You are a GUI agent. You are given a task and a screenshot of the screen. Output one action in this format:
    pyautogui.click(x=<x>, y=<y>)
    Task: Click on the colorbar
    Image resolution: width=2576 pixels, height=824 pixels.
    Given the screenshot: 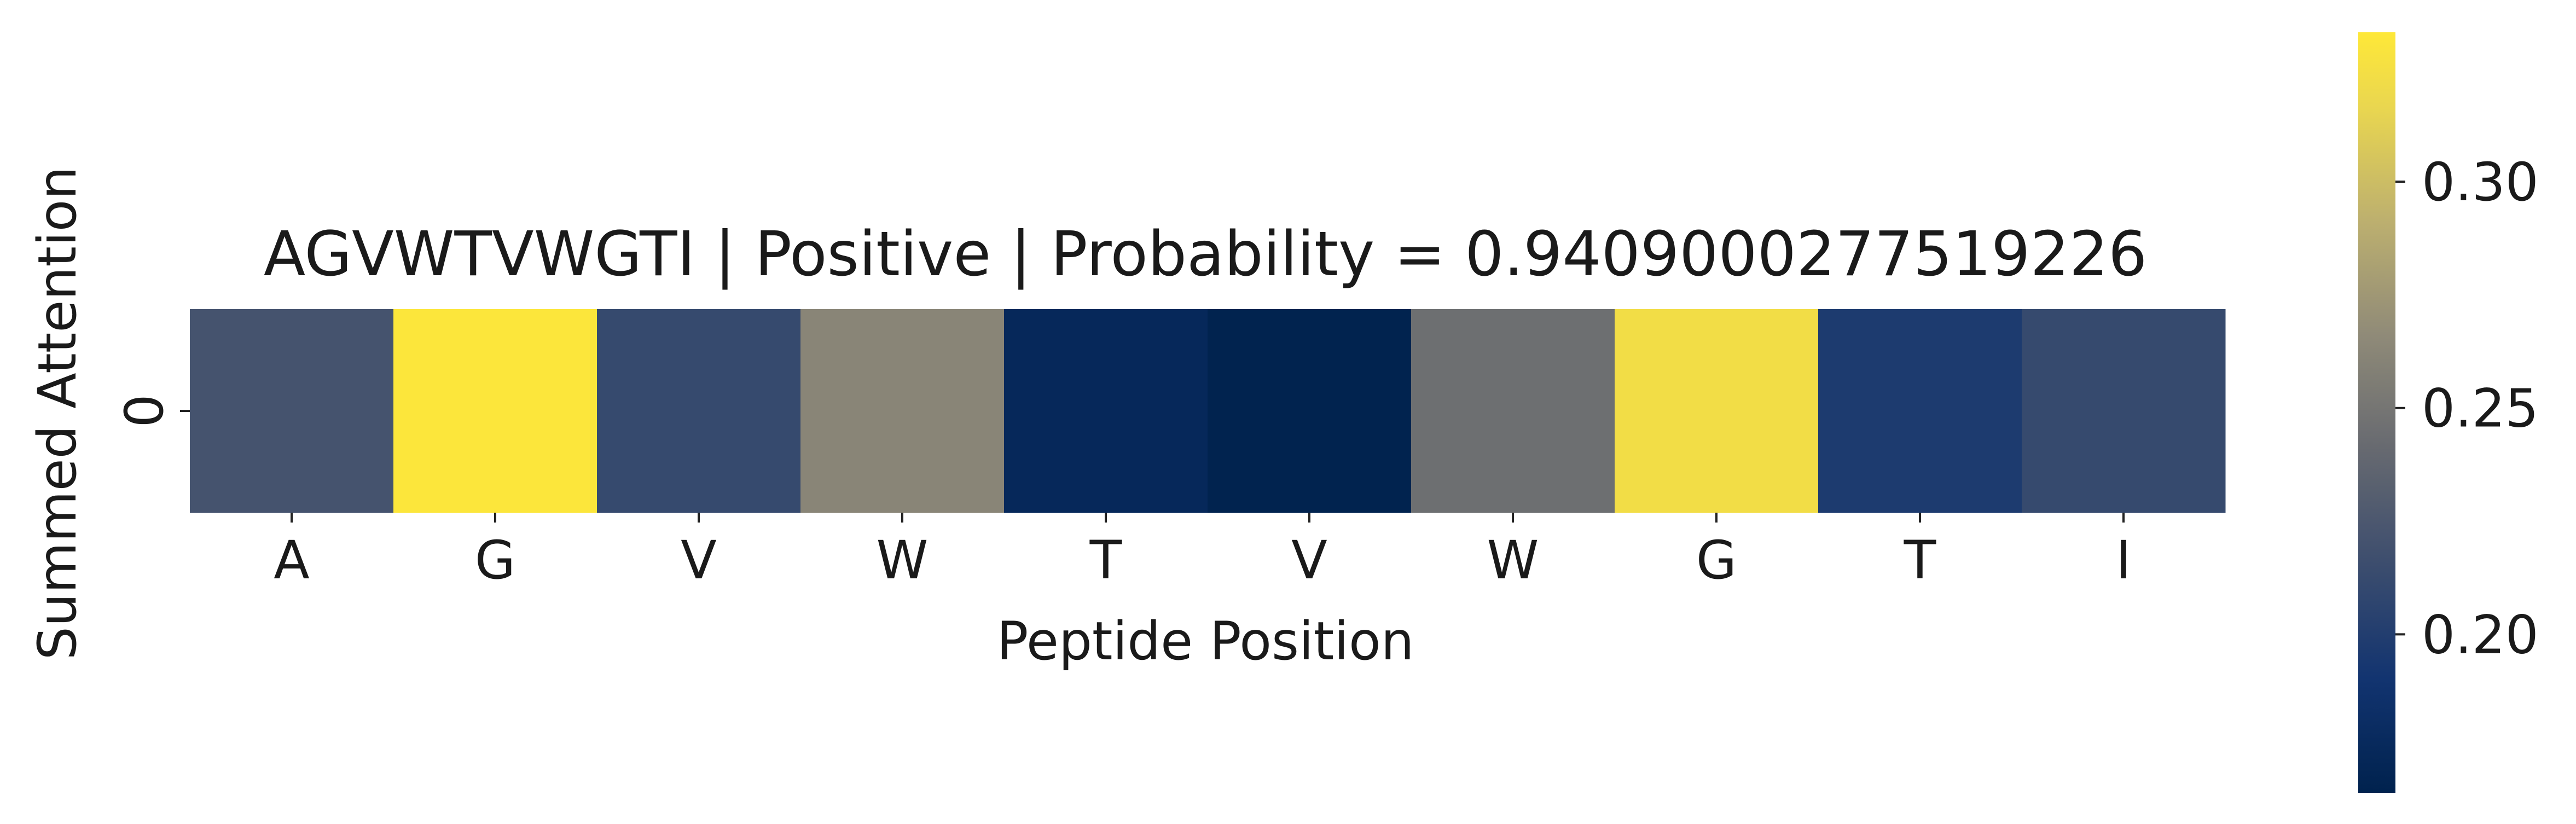 What is the action you would take?
    pyautogui.click(x=2377, y=412)
    